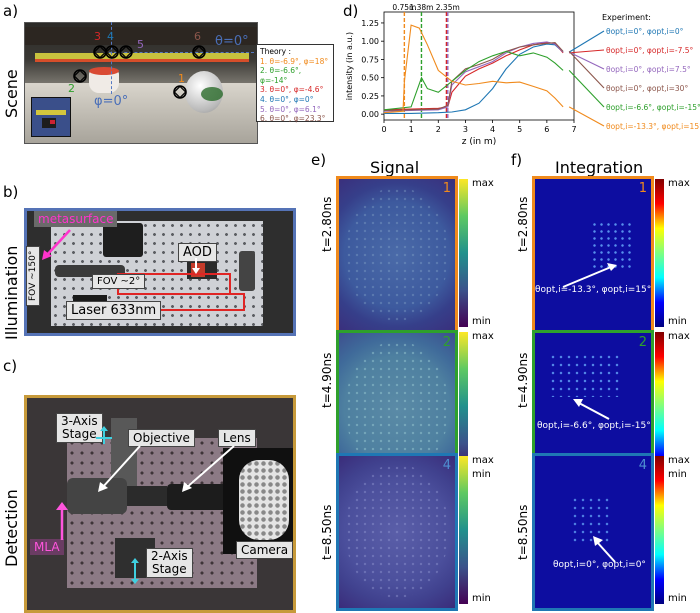  I want to click on panel-label-c: c), so click(10, 366).